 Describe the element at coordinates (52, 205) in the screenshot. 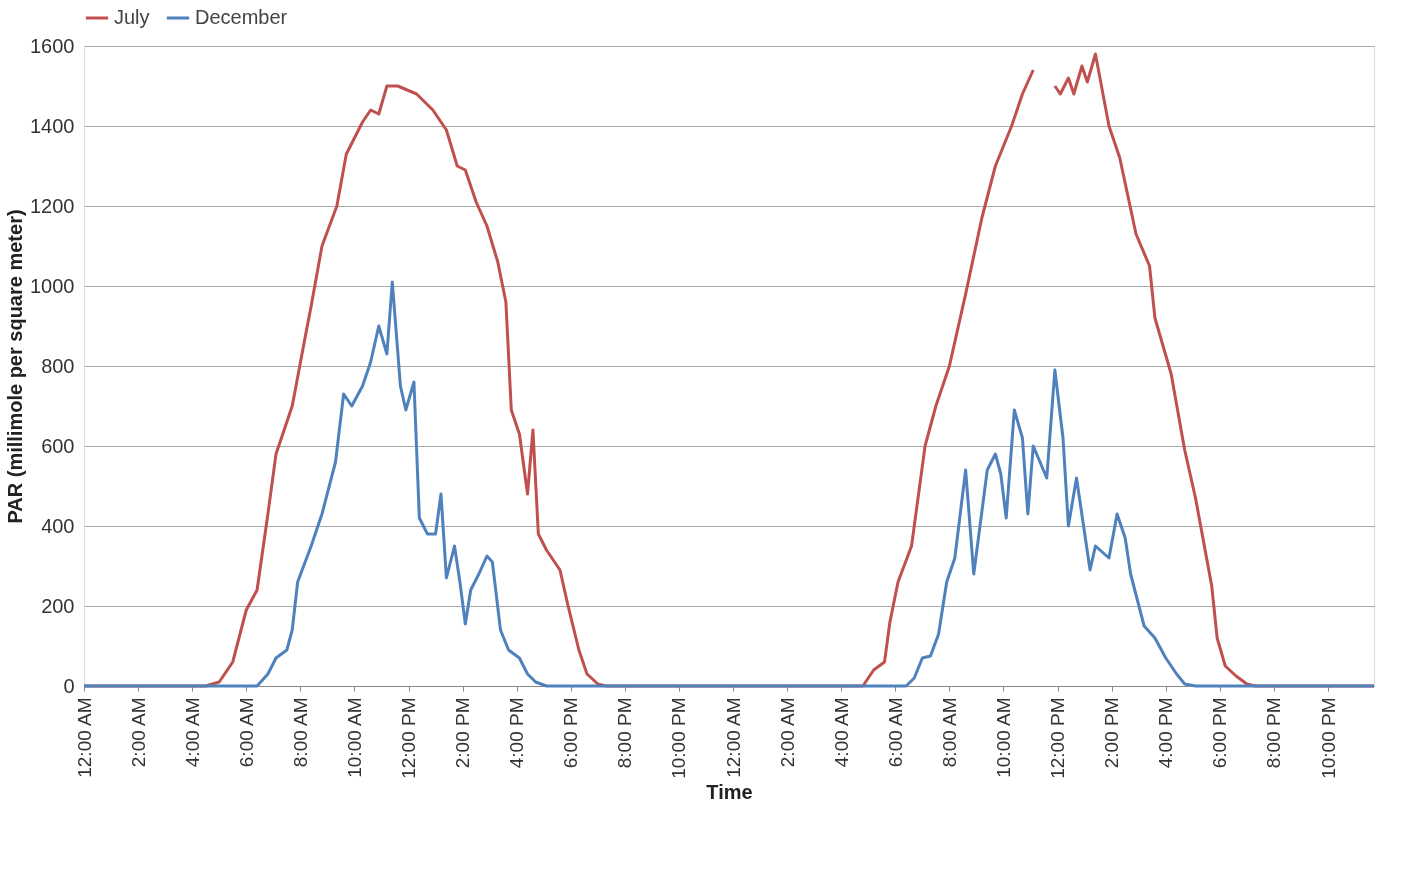

I see `y-tick-label: 1200` at that location.